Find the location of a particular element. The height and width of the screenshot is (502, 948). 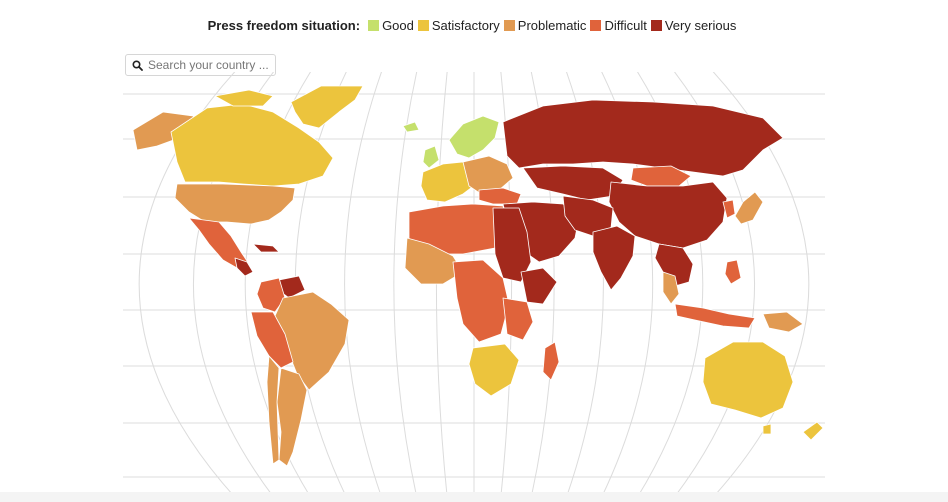

legend-label-good: Good is located at coordinates (398, 25).